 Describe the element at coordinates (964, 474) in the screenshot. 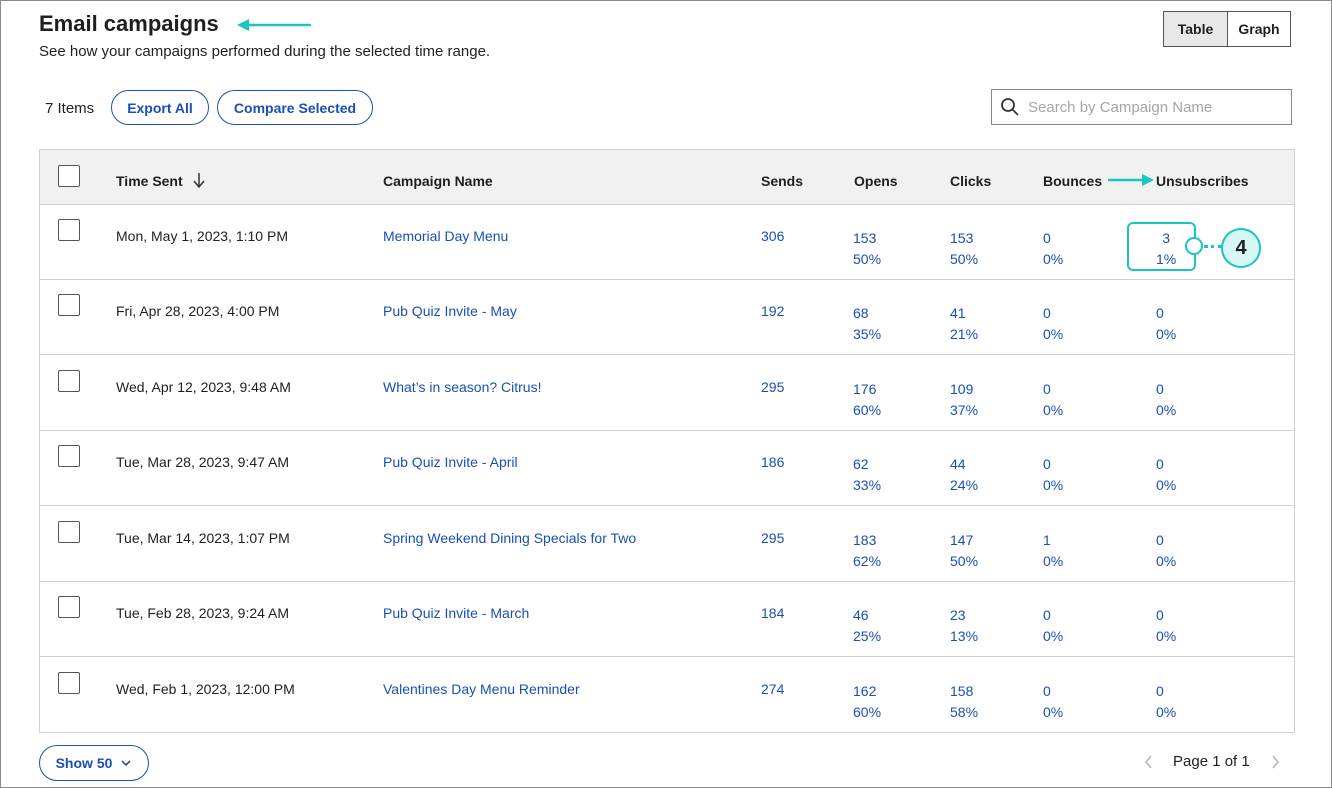

I see `clicks-link: 44 24%` at that location.